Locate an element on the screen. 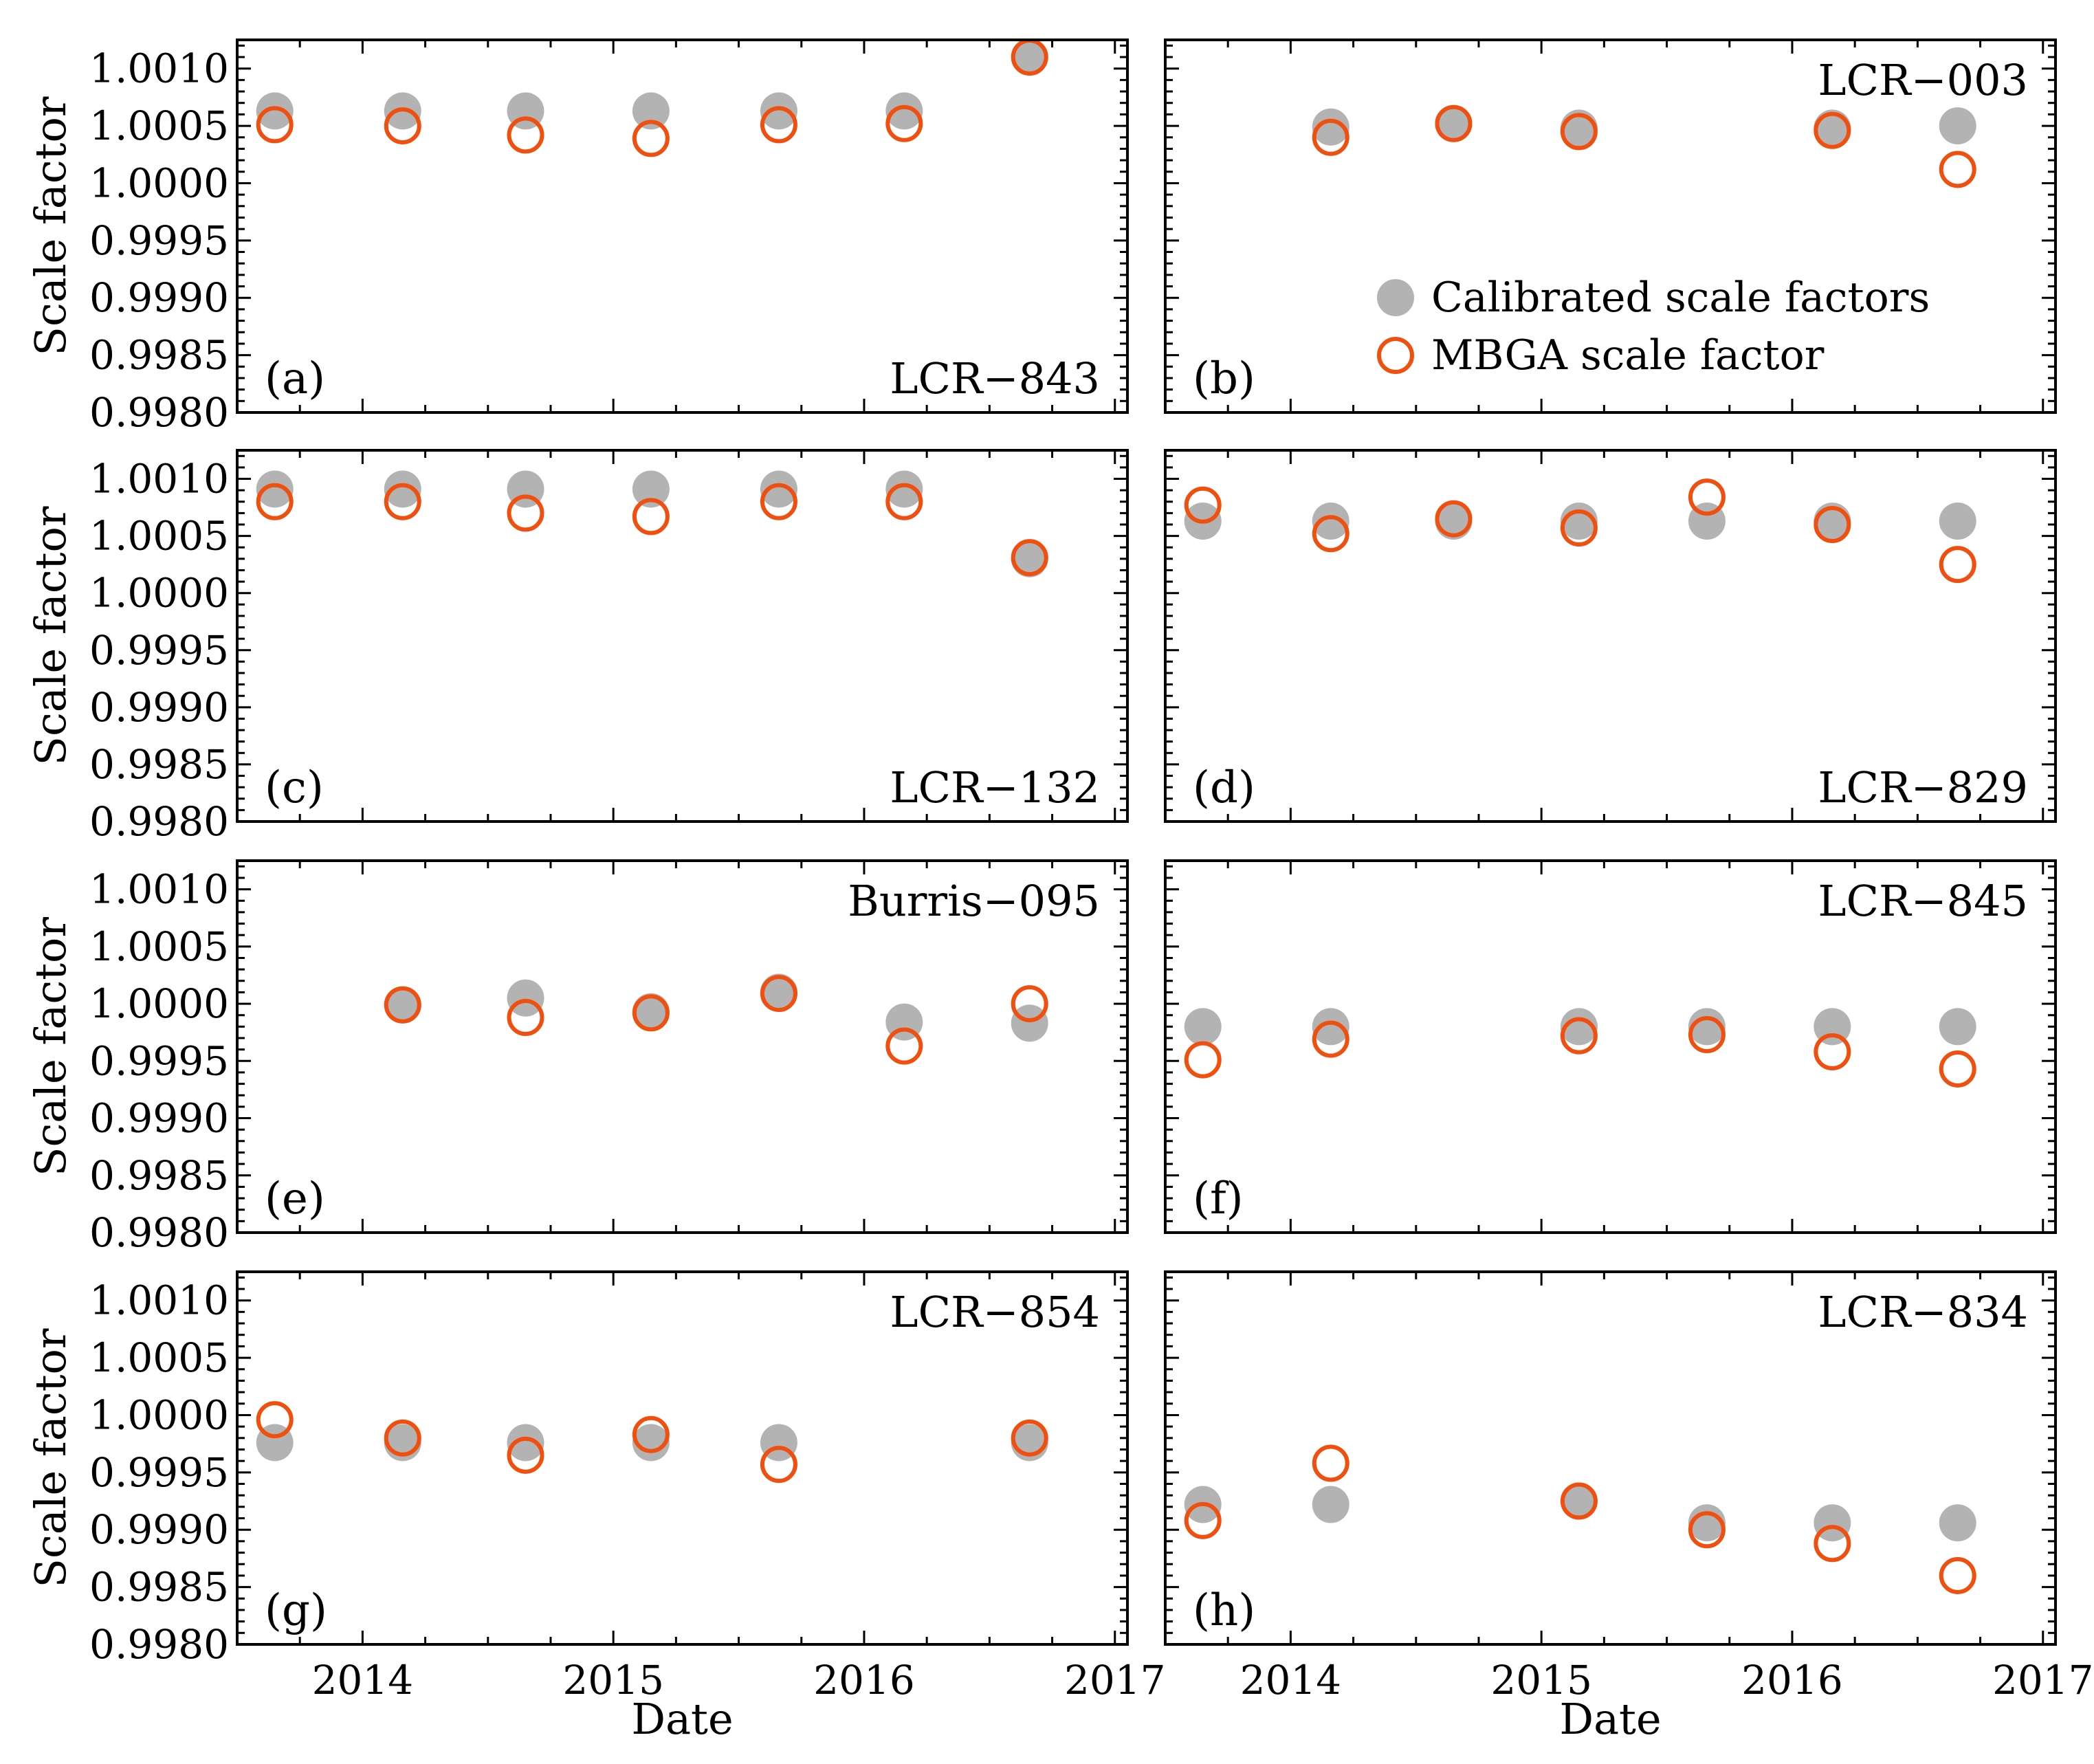  panel-name: LCR−132 is located at coordinates (995, 788).